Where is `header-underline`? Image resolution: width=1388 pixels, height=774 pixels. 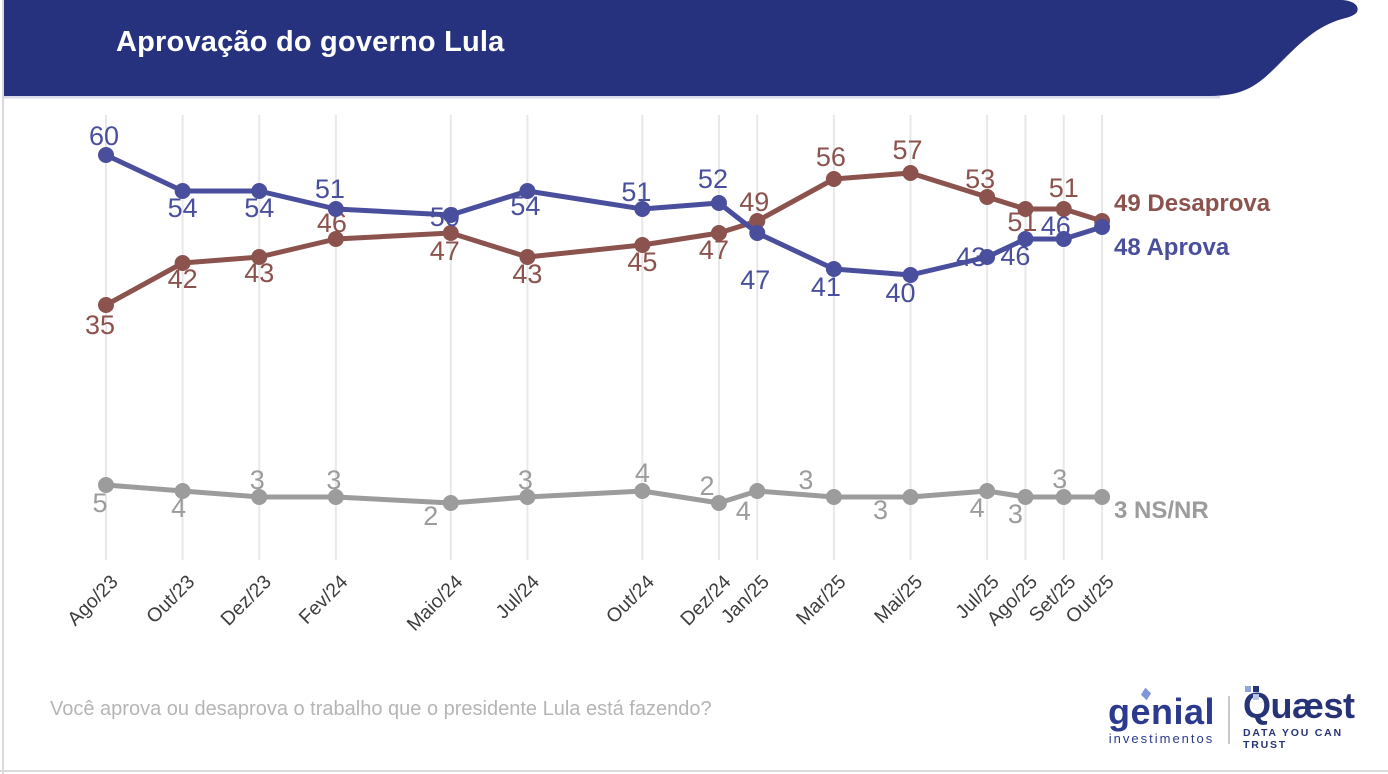 header-underline is located at coordinates (612, 97).